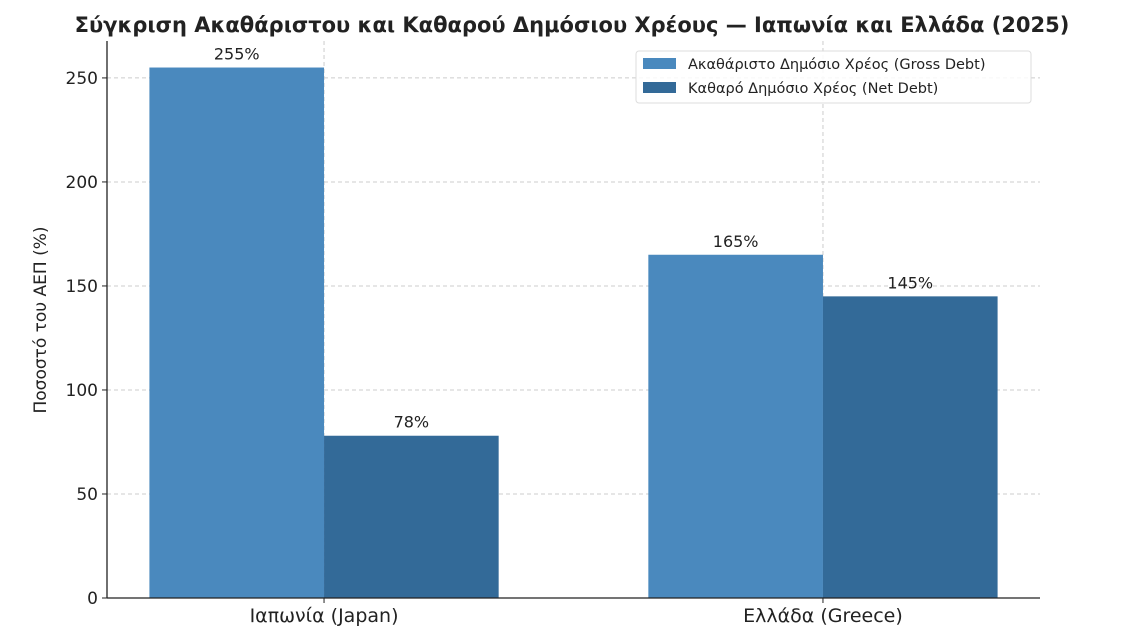 The height and width of the screenshot is (644, 1145). What do you see at coordinates (82, 391) in the screenshot?
I see `y-tick-label: 100` at bounding box center [82, 391].